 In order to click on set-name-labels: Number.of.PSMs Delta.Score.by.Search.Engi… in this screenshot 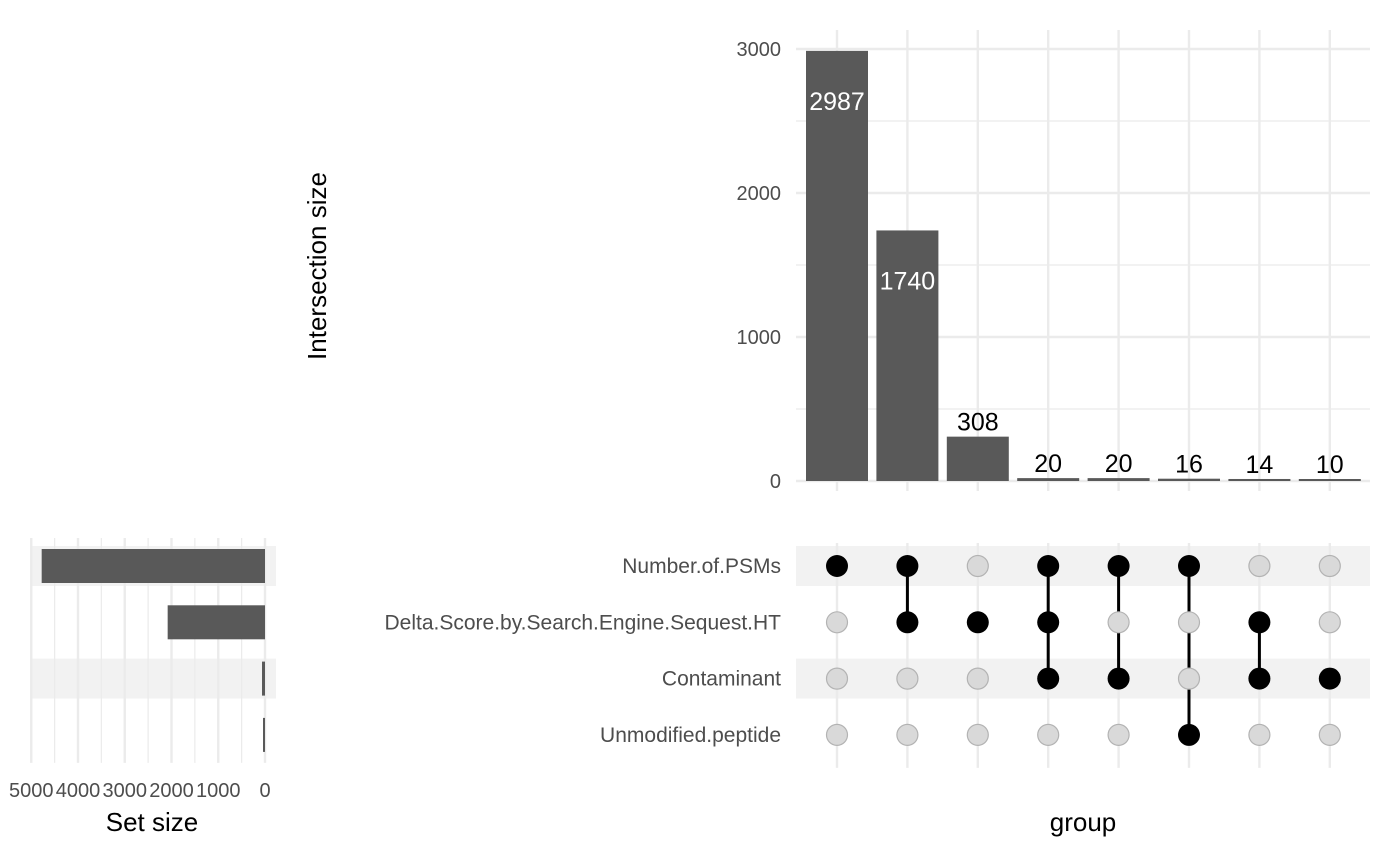, I will do `click(583, 651)`.